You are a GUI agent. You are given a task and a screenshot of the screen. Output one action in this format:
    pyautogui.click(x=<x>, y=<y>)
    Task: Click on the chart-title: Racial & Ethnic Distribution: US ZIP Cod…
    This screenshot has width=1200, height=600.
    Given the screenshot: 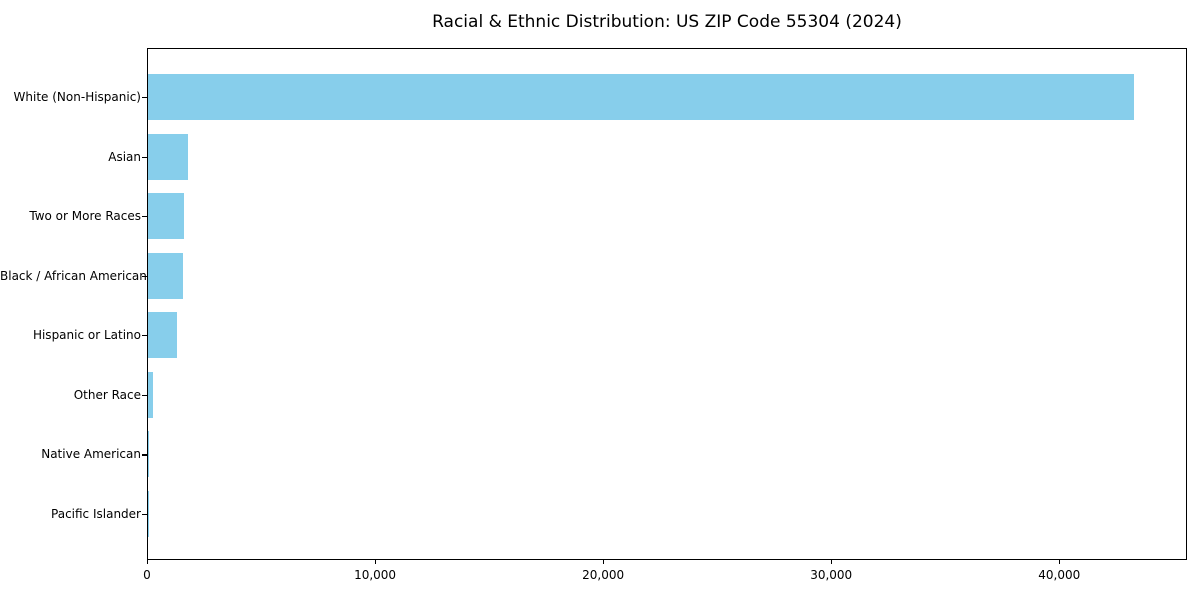 What is the action you would take?
    pyautogui.click(x=667, y=22)
    